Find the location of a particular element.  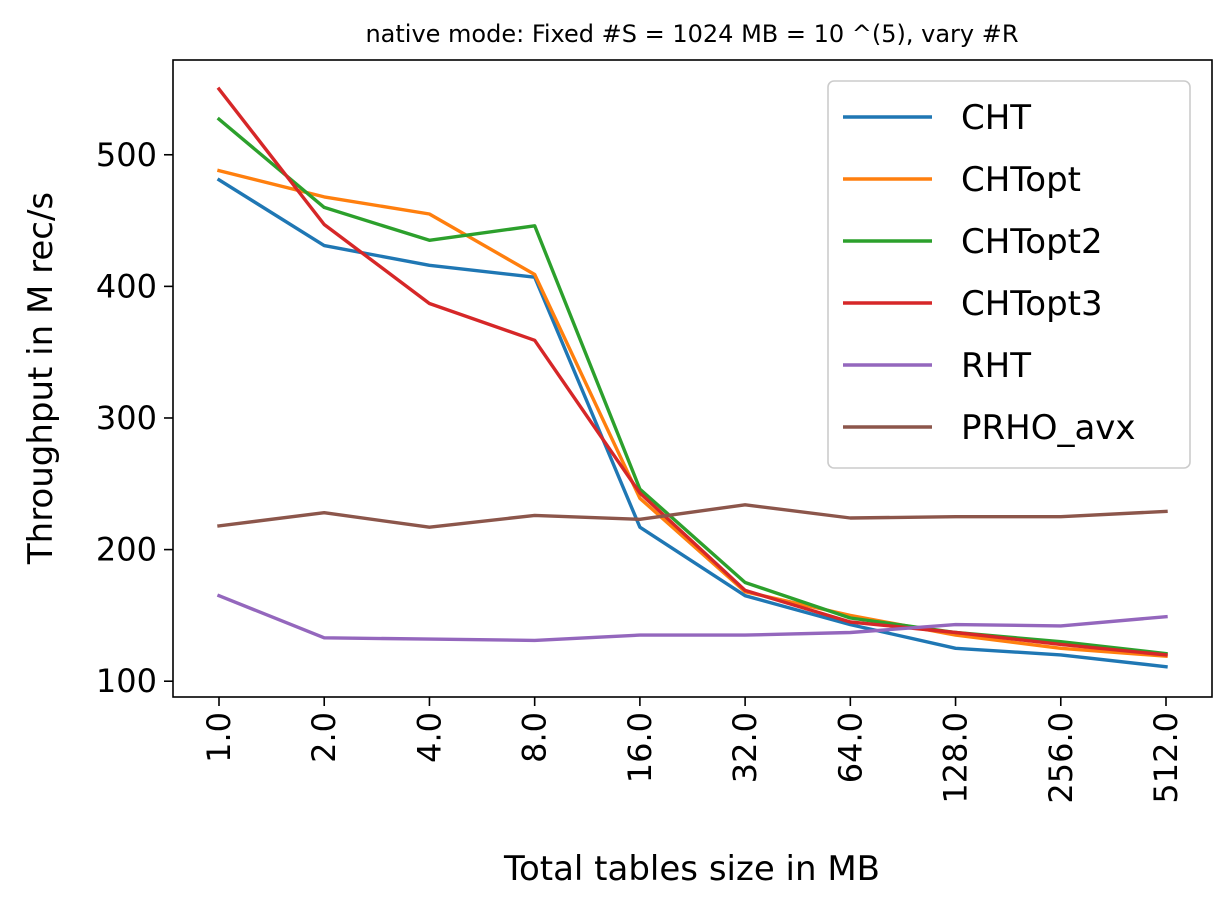

x-tick-label: 64.0 is located at coordinates (850, 747).